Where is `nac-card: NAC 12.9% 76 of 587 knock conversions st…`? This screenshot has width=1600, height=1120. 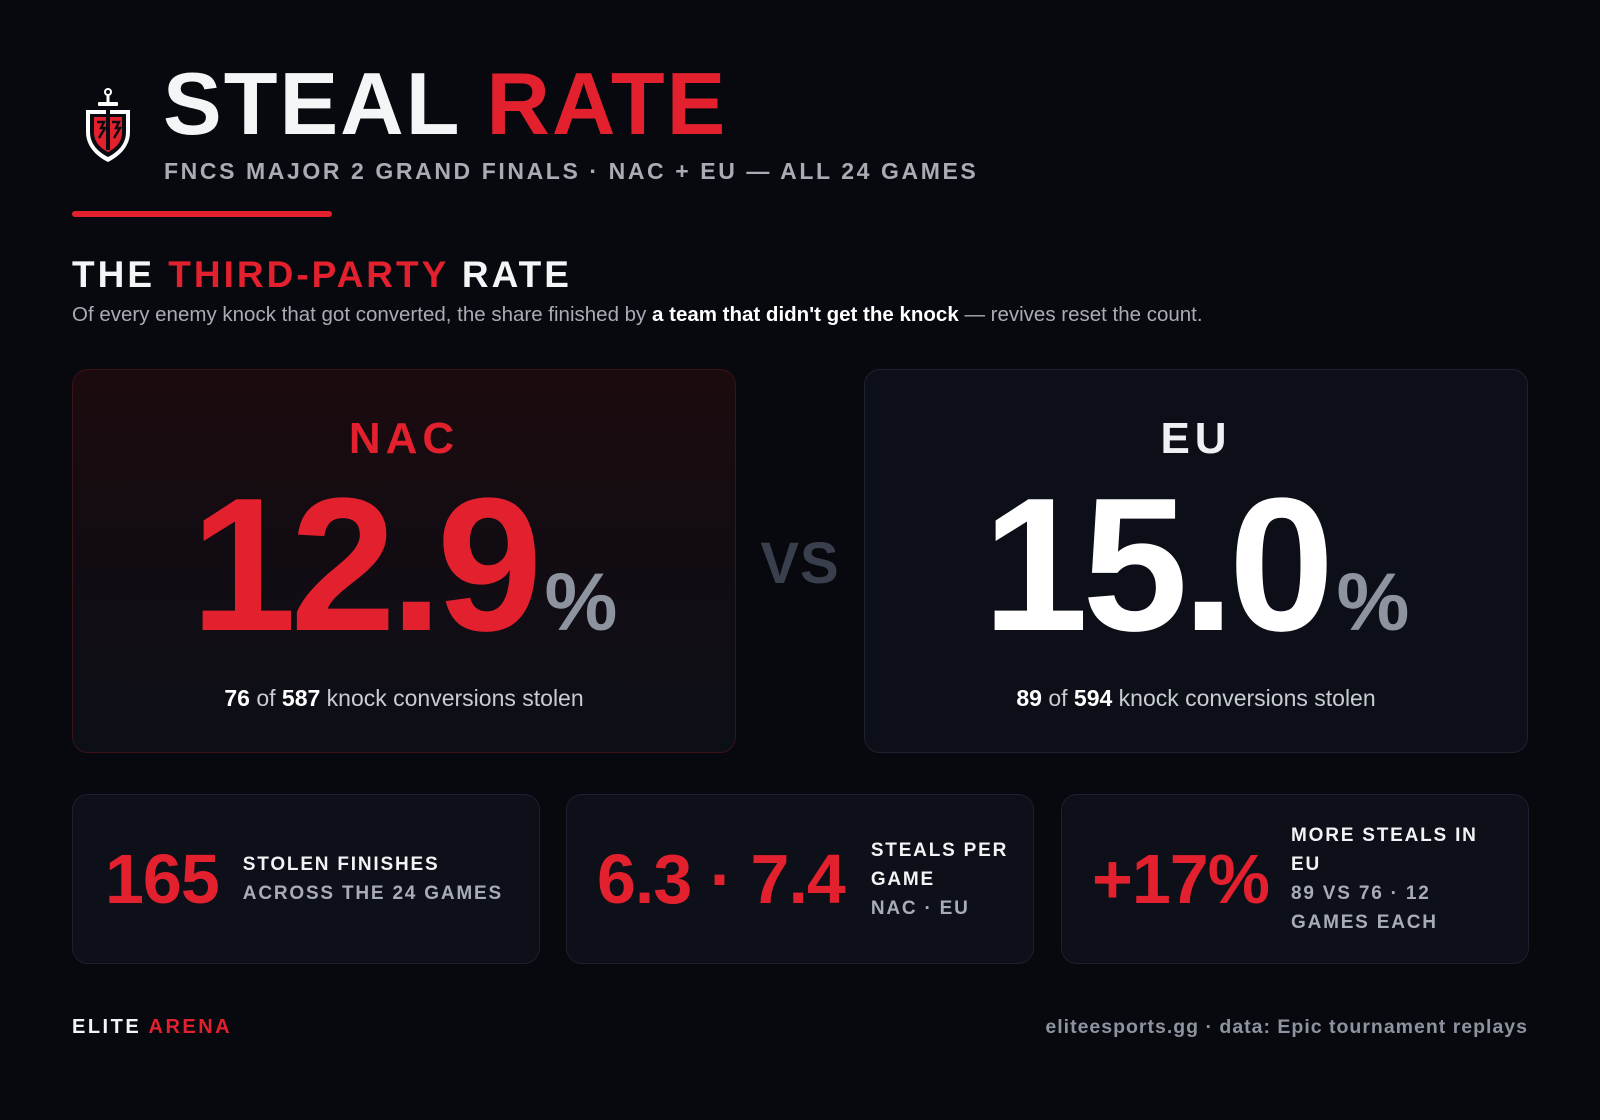
nac-card: NAC 12.9% 76 of 587 knock conversions st… is located at coordinates (404, 561).